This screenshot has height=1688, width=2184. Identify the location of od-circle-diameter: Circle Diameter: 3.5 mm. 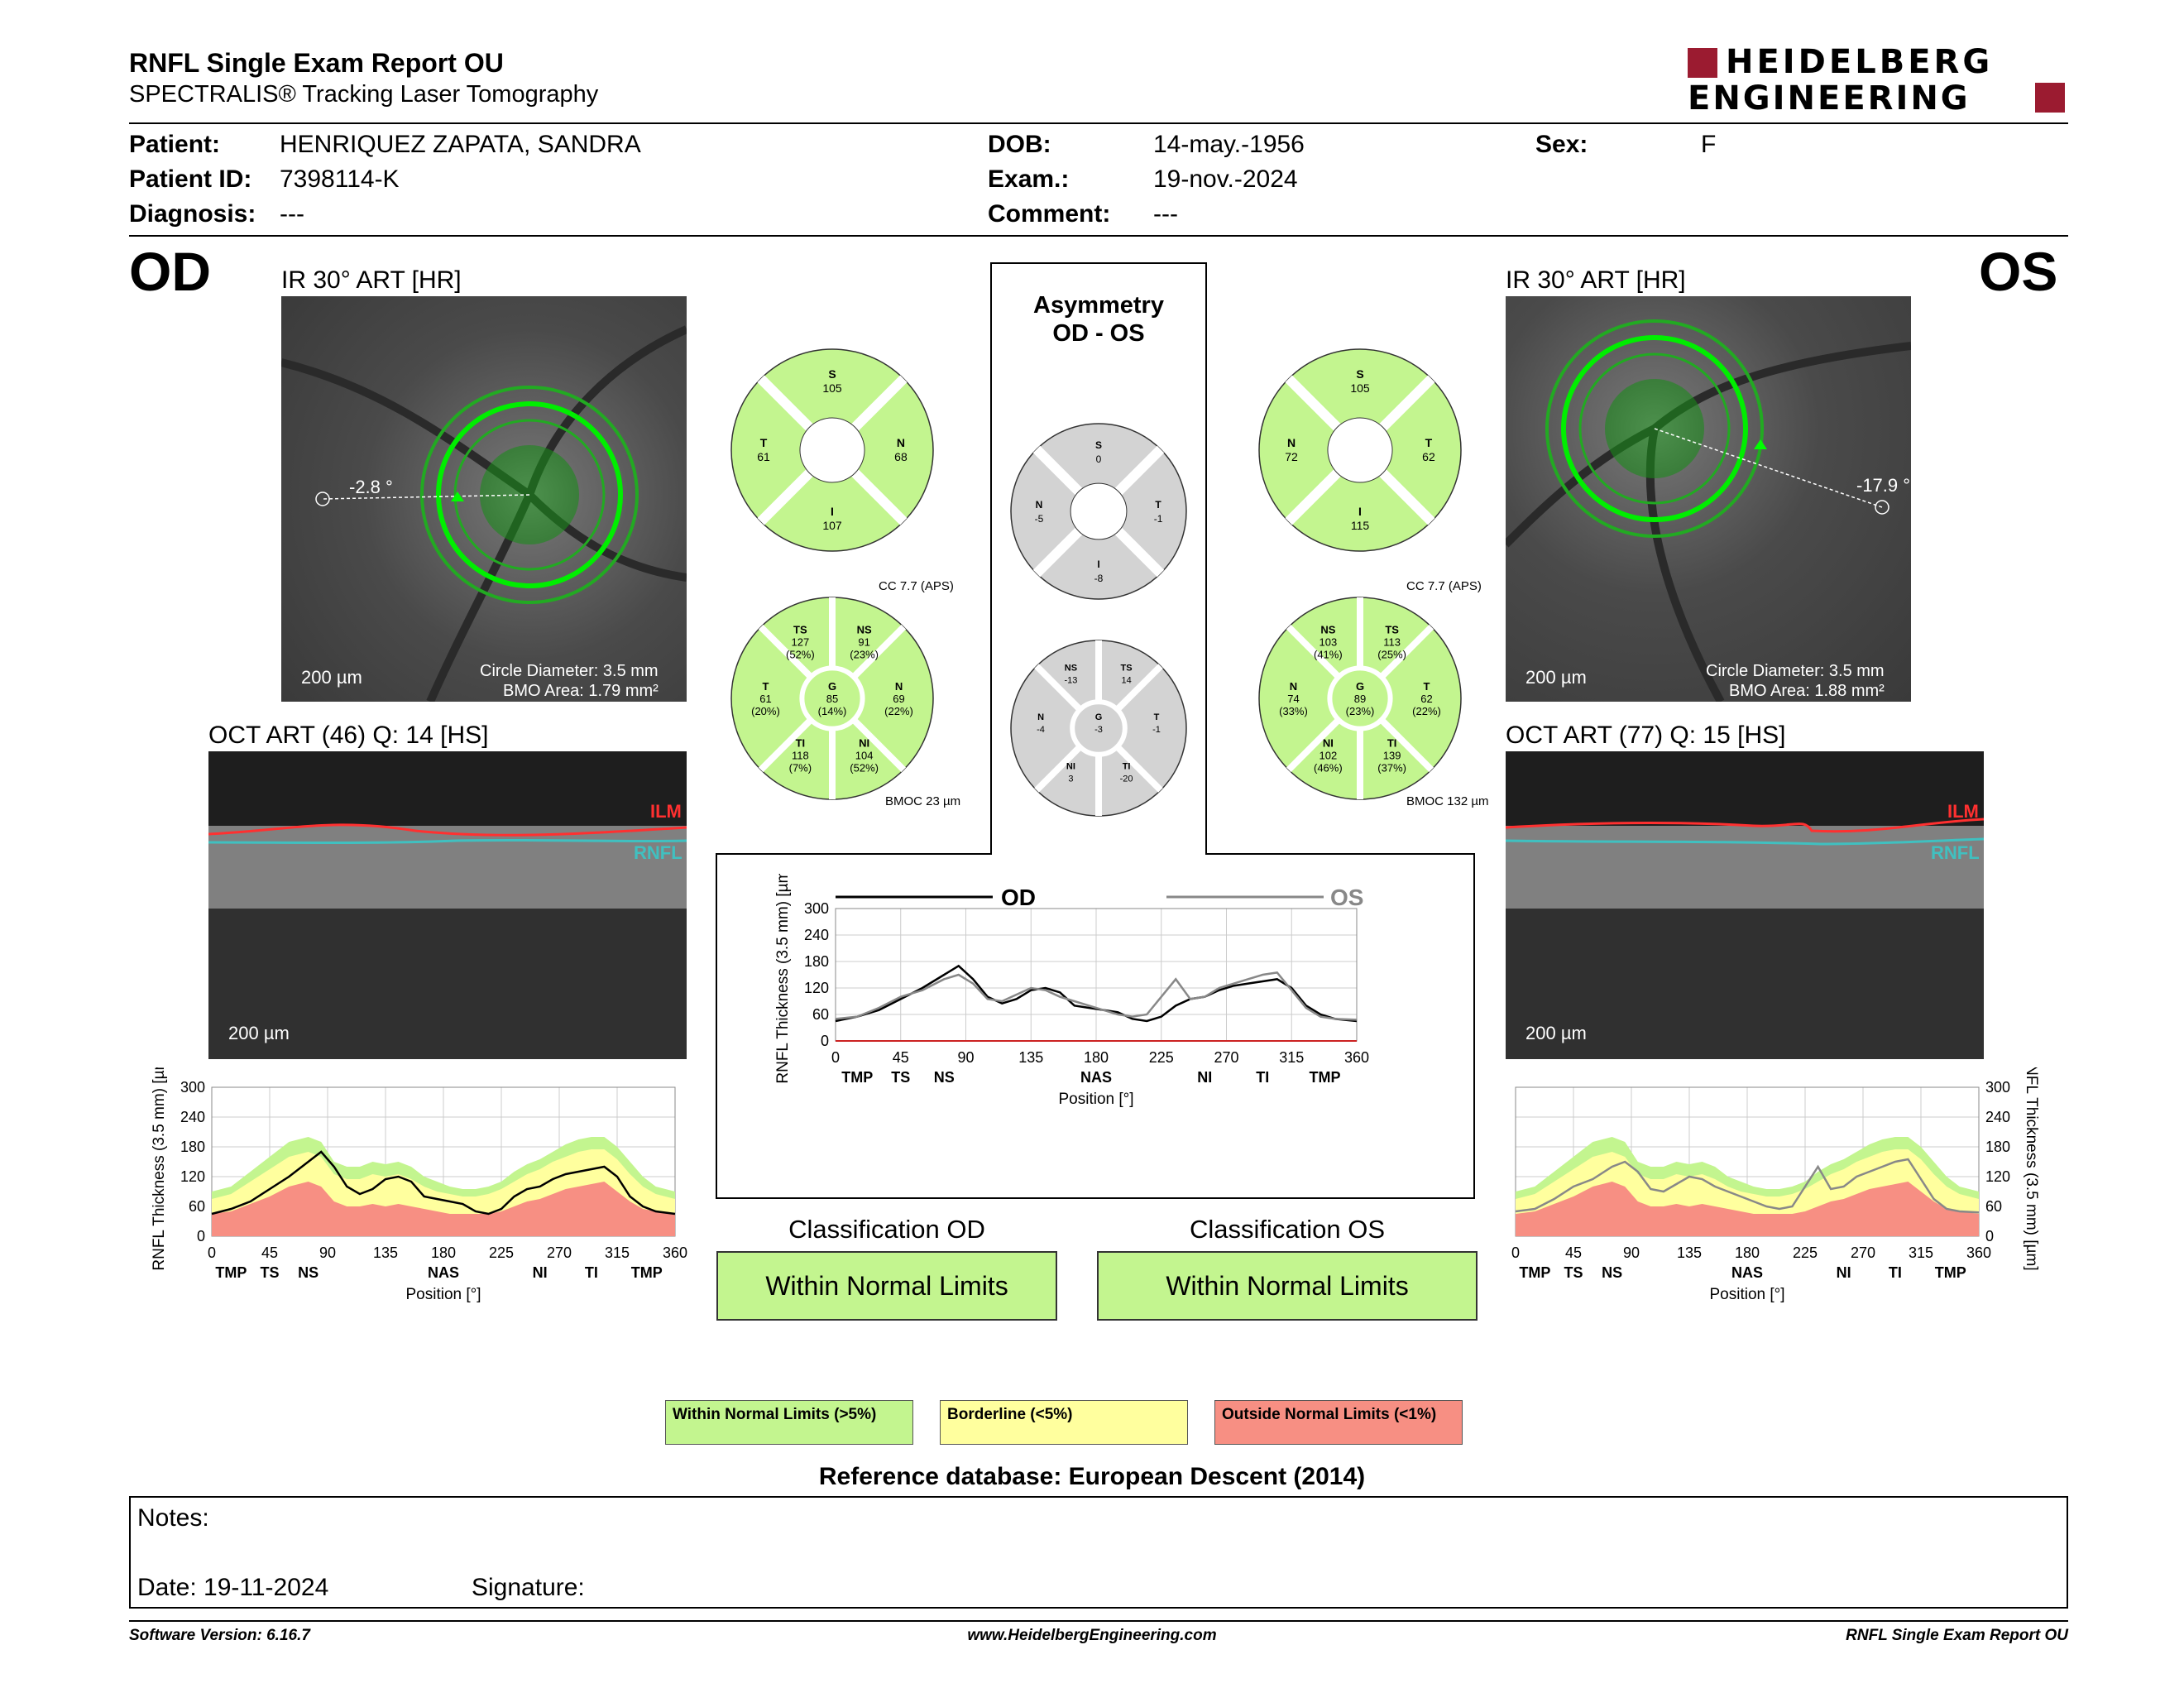
(569, 671).